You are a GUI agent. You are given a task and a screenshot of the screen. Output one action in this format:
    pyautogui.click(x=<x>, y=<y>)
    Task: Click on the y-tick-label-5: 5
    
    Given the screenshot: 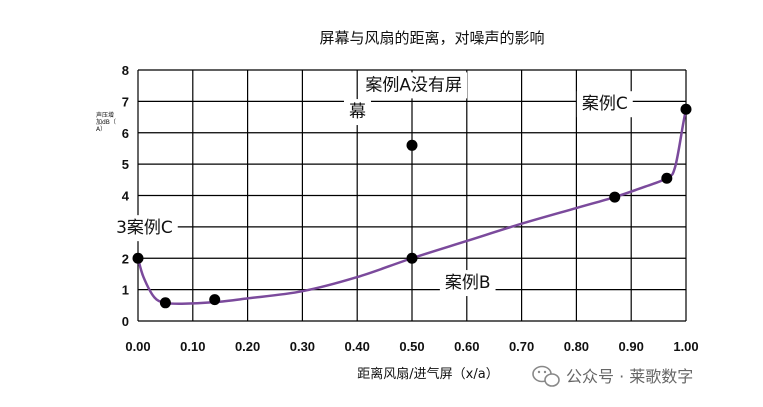 What is the action you would take?
    pyautogui.click(x=125, y=164)
    